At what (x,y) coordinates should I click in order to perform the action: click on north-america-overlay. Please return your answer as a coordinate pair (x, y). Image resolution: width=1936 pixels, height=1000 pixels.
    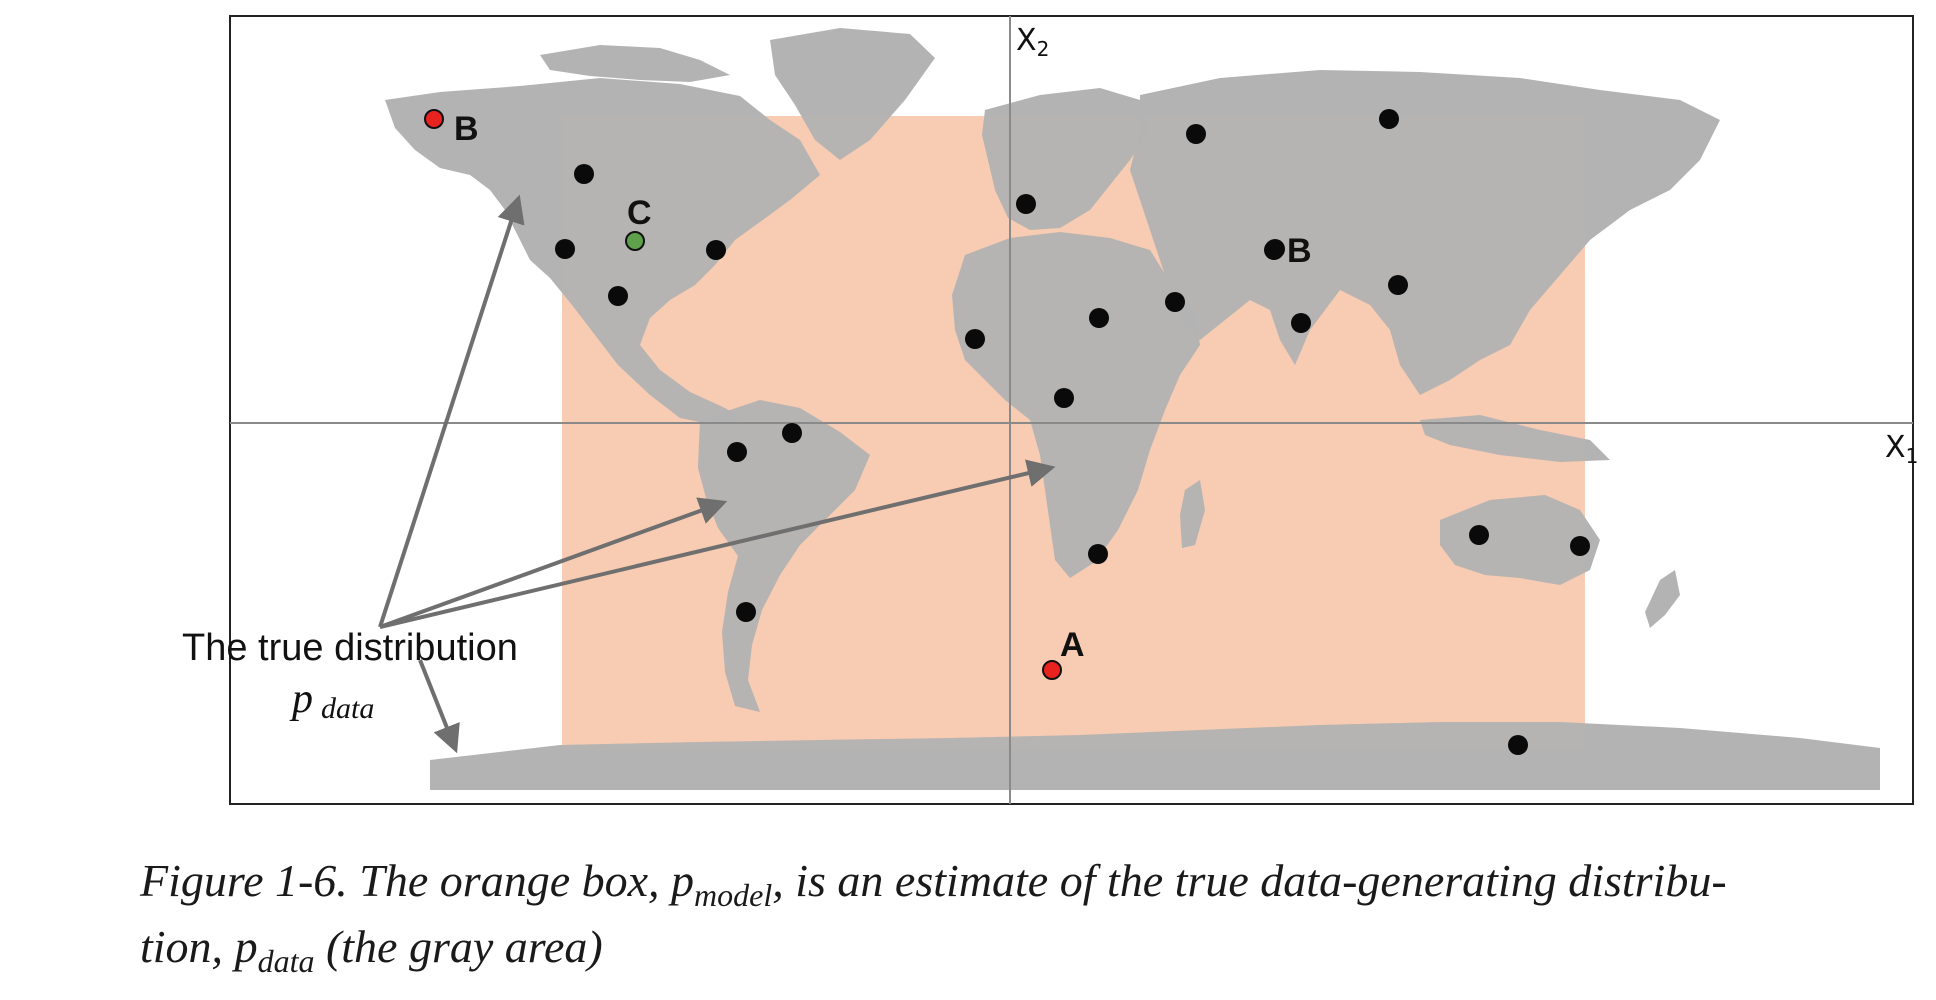
    Looking at the image, I should click on (691, 270).